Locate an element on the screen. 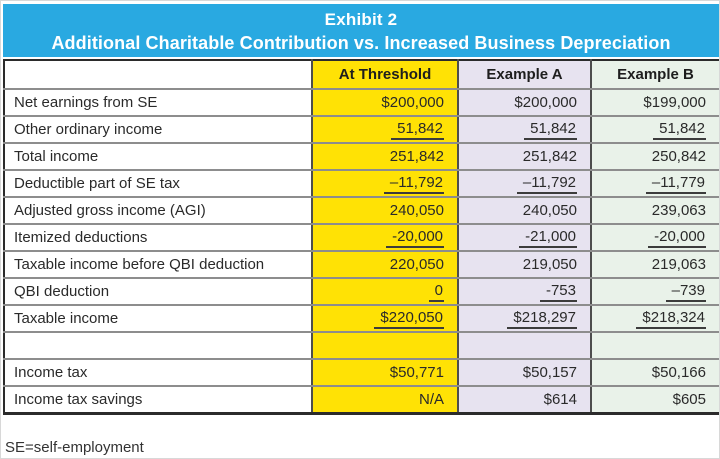  value-at-threshold: N/A is located at coordinates (385, 400).